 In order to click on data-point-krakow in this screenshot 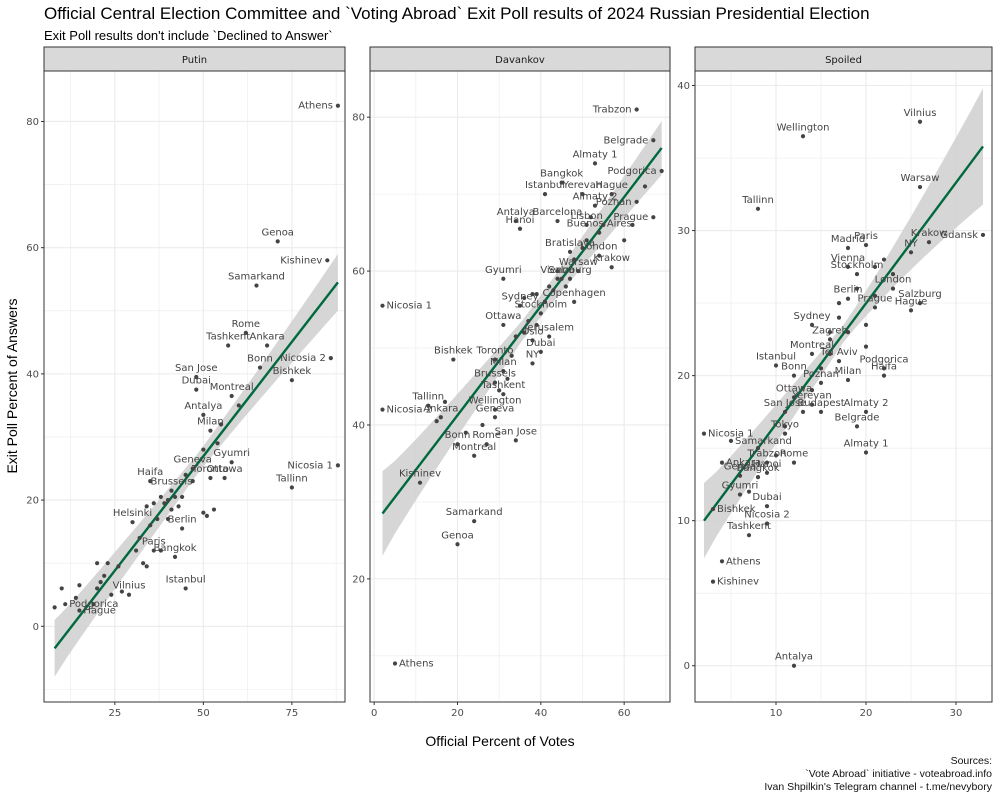, I will do `click(611, 267)`.